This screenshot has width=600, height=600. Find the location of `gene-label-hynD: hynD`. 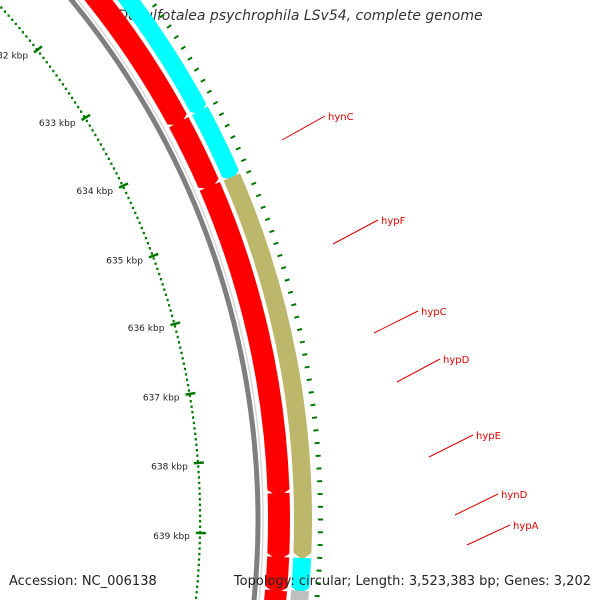

gene-label-hynD: hynD is located at coordinates (514, 495).